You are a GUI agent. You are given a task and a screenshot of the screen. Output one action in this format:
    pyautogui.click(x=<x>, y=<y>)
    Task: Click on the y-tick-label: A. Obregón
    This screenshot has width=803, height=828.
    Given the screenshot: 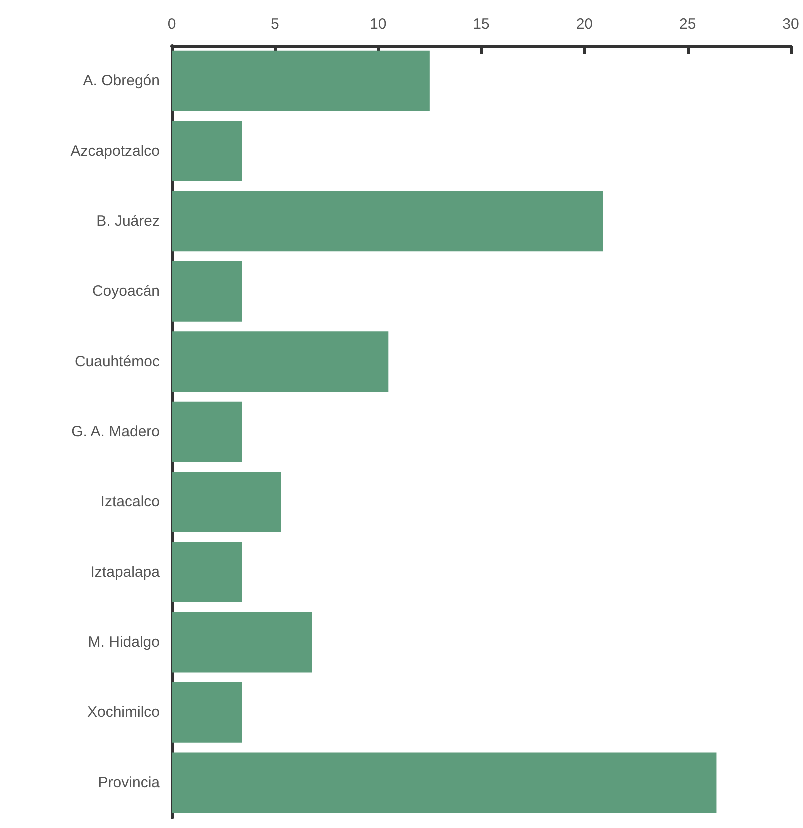 What is the action you would take?
    pyautogui.click(x=121, y=81)
    